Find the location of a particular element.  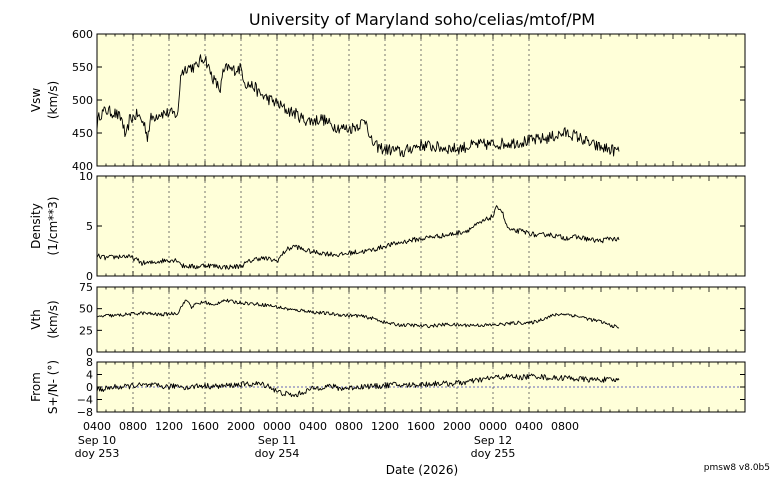

y-tick-label: 450 is located at coordinates (82, 133).